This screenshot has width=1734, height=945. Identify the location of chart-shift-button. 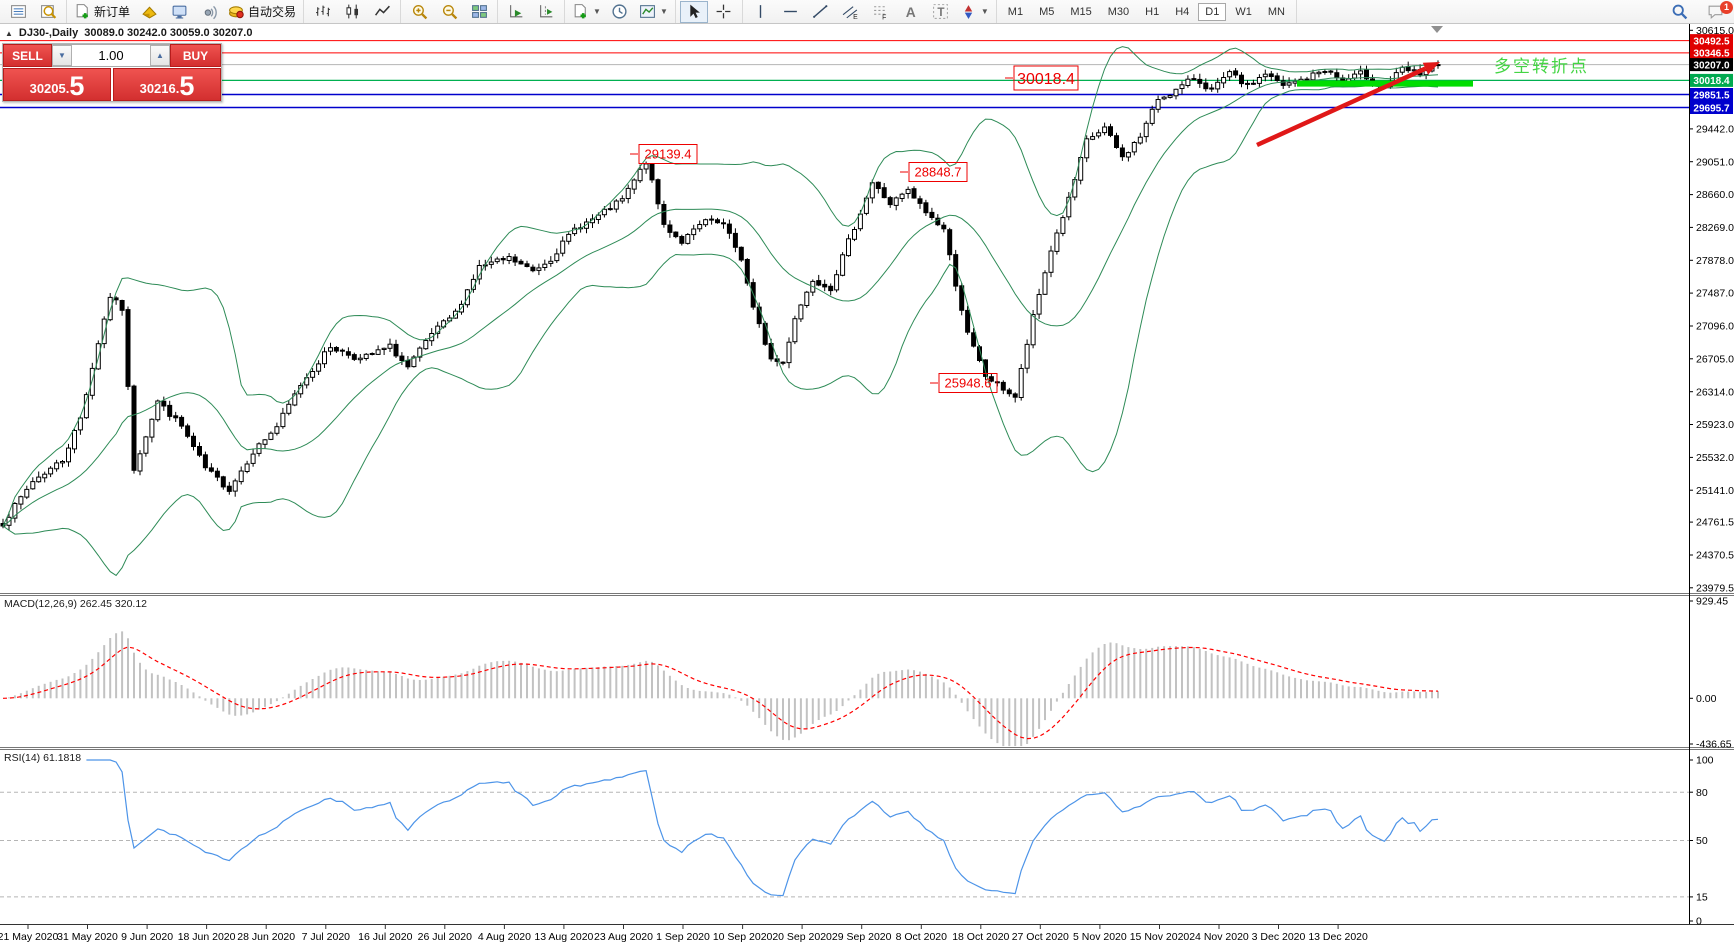
(546, 12).